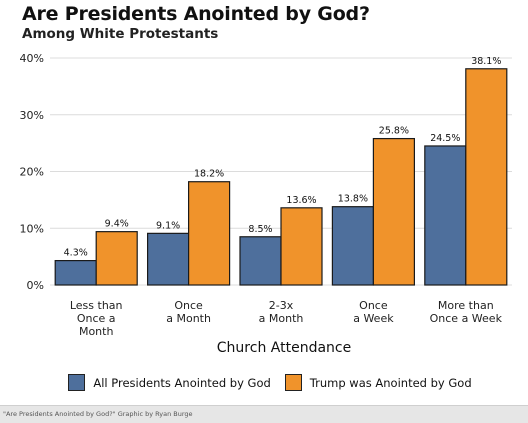 Image resolution: width=528 pixels, height=423 pixels. What do you see at coordinates (32, 58) in the screenshot?
I see `y-tick-label: 40%` at bounding box center [32, 58].